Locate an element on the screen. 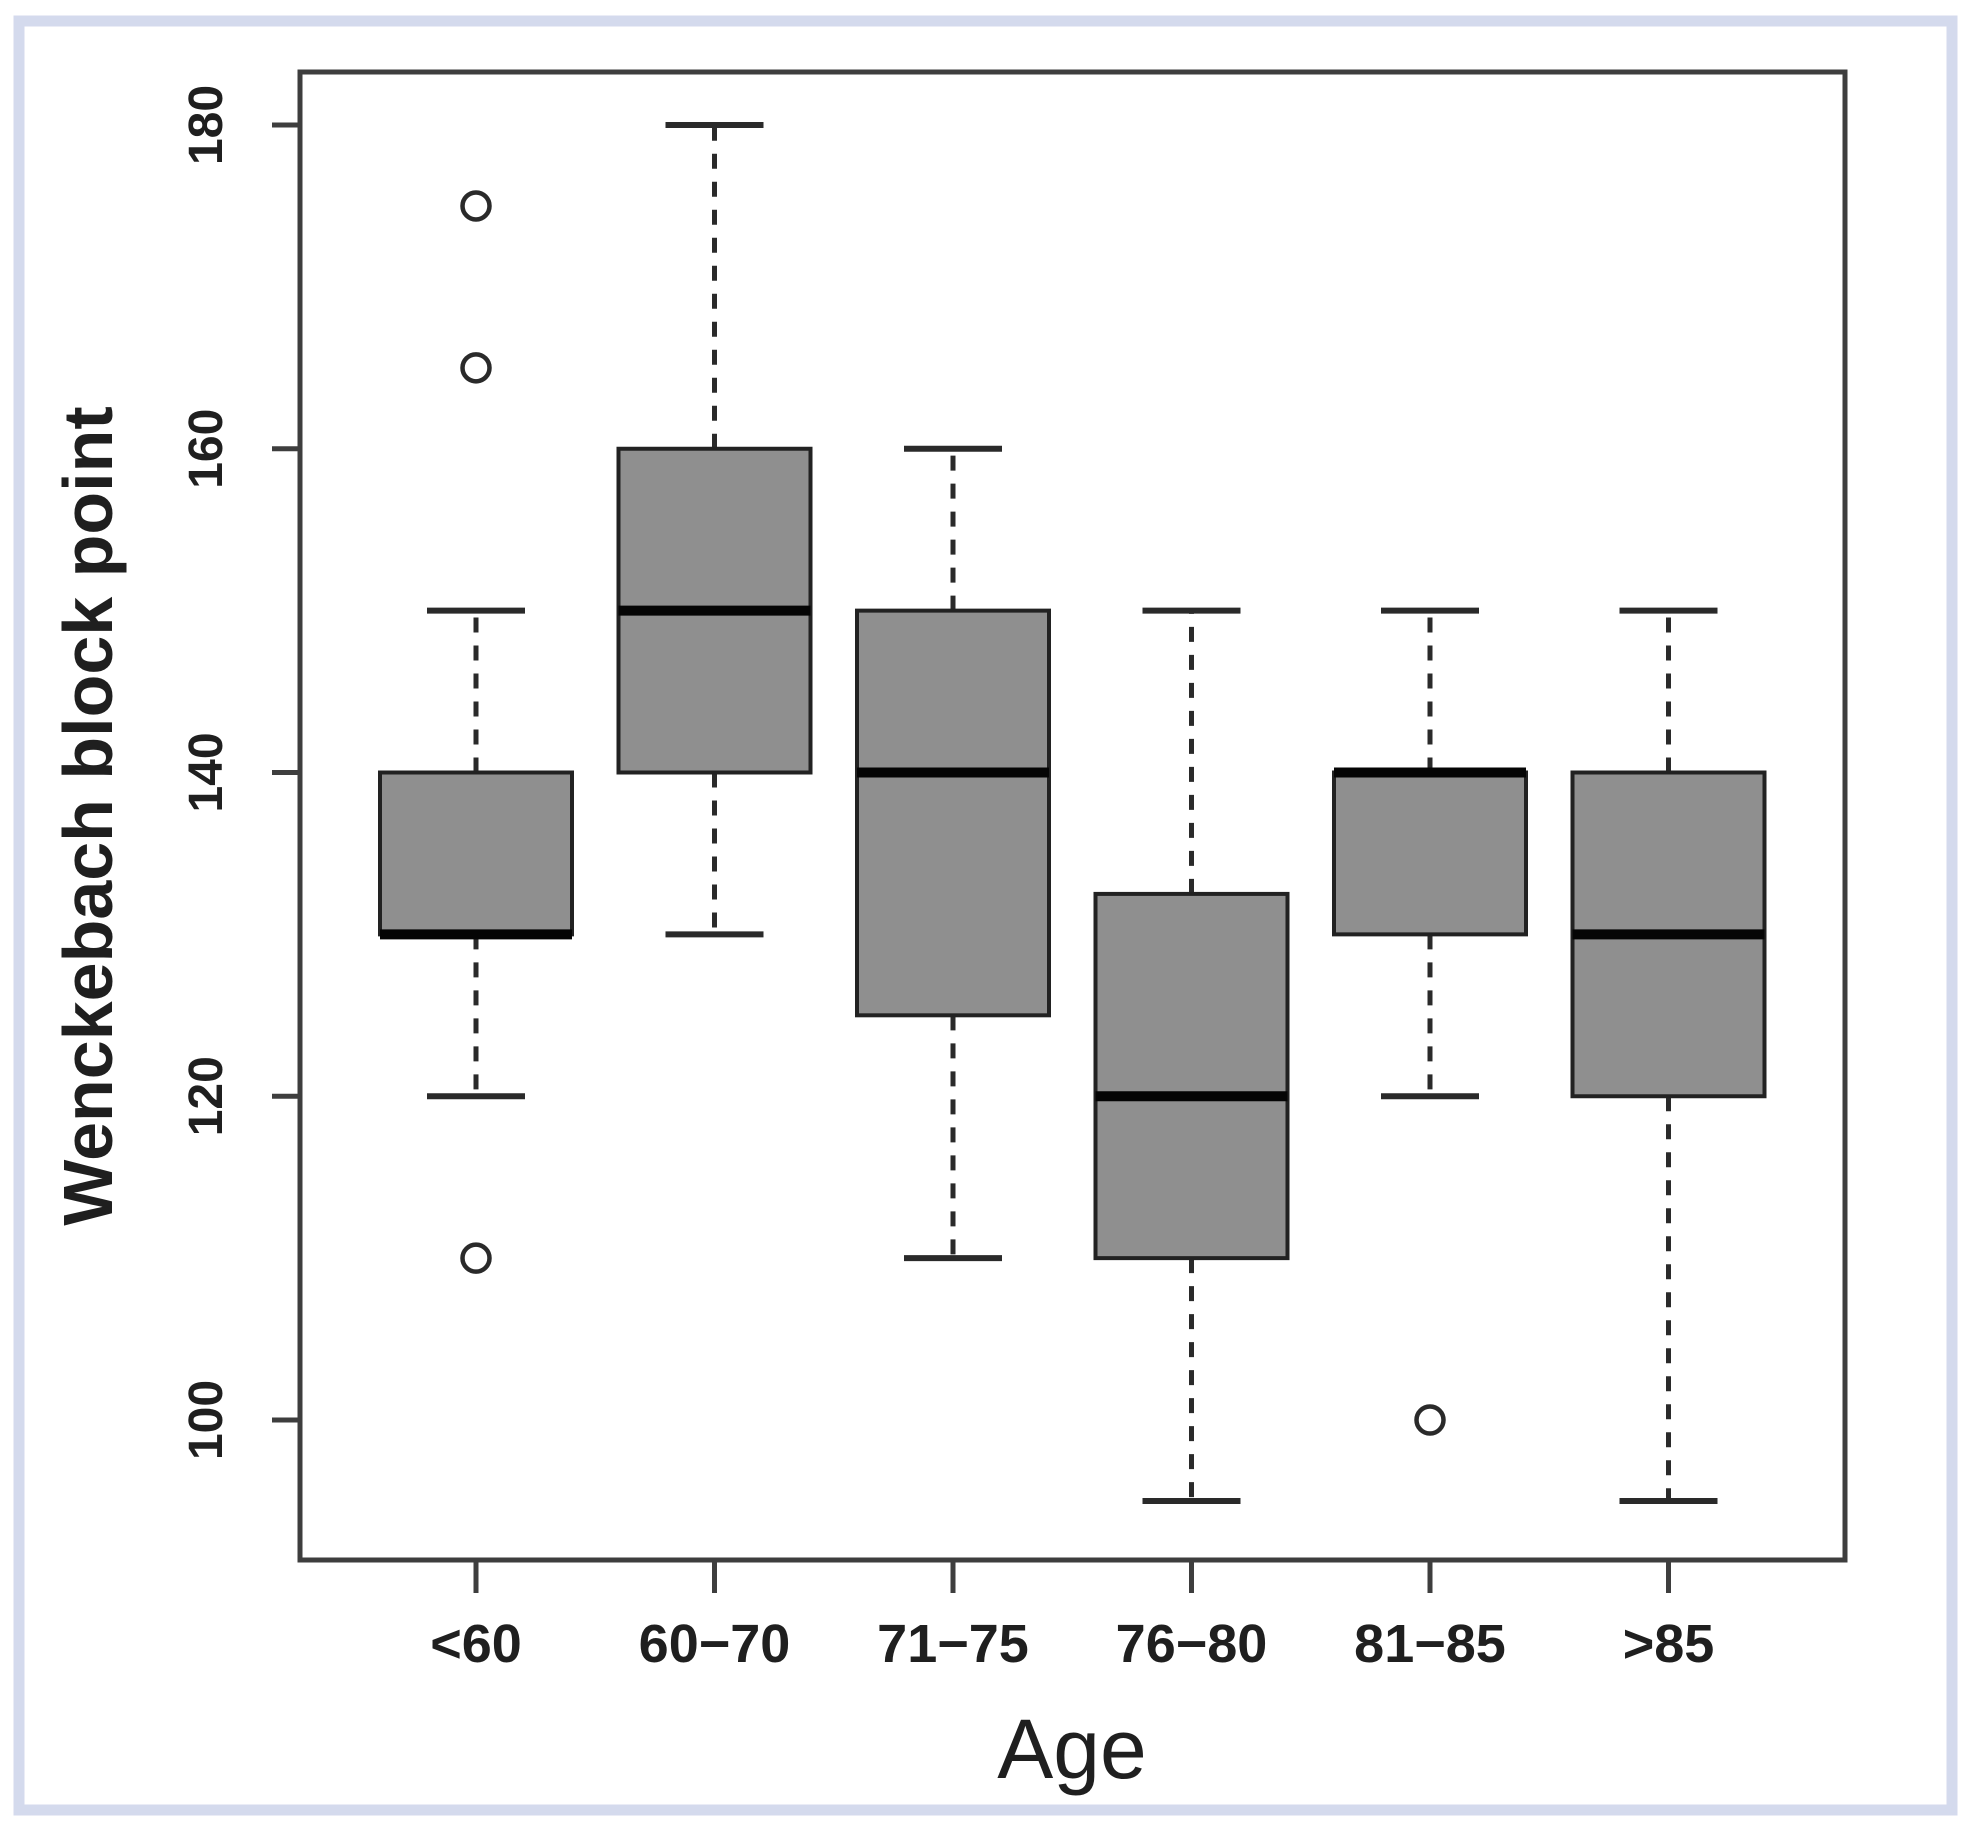 The height and width of the screenshot is (1830, 1970). y-axis-tick-label: 120 is located at coordinates (206, 1096).